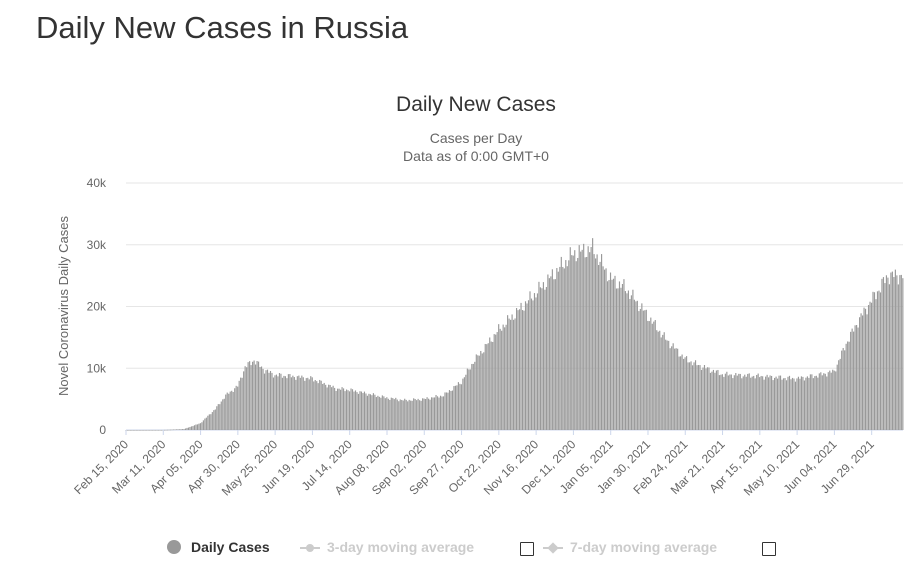  I want to click on legend-label-daily-cases: Daily Cases, so click(230, 547).